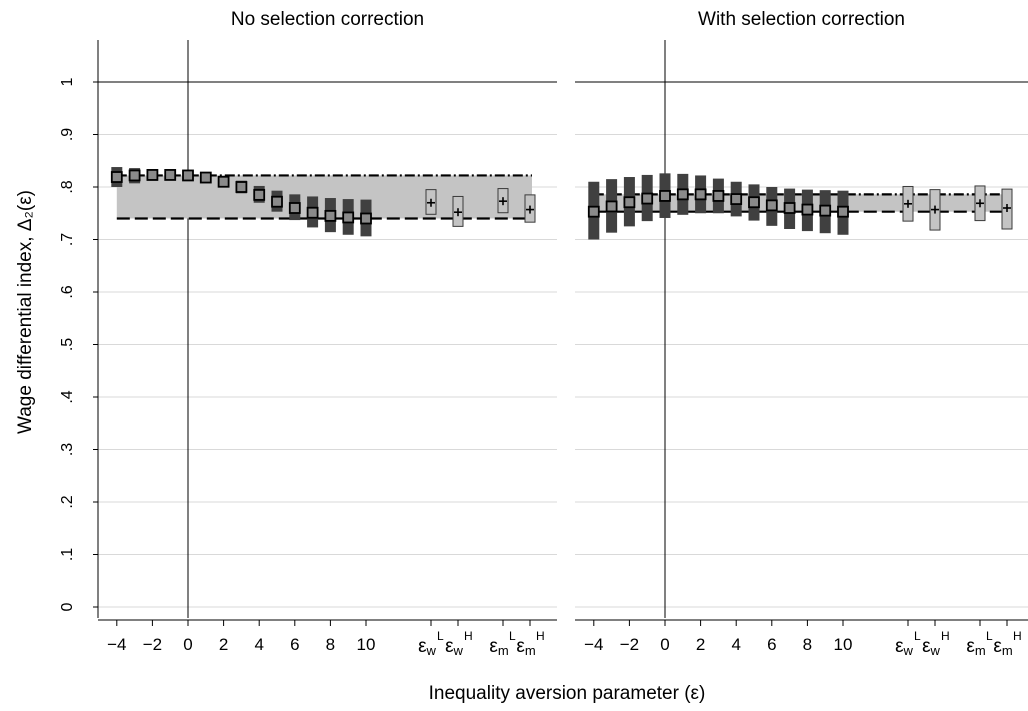 This screenshot has height=711, width=1028. Describe the element at coordinates (801, 19) in the screenshot. I see `panel-title: With selection correction` at that location.